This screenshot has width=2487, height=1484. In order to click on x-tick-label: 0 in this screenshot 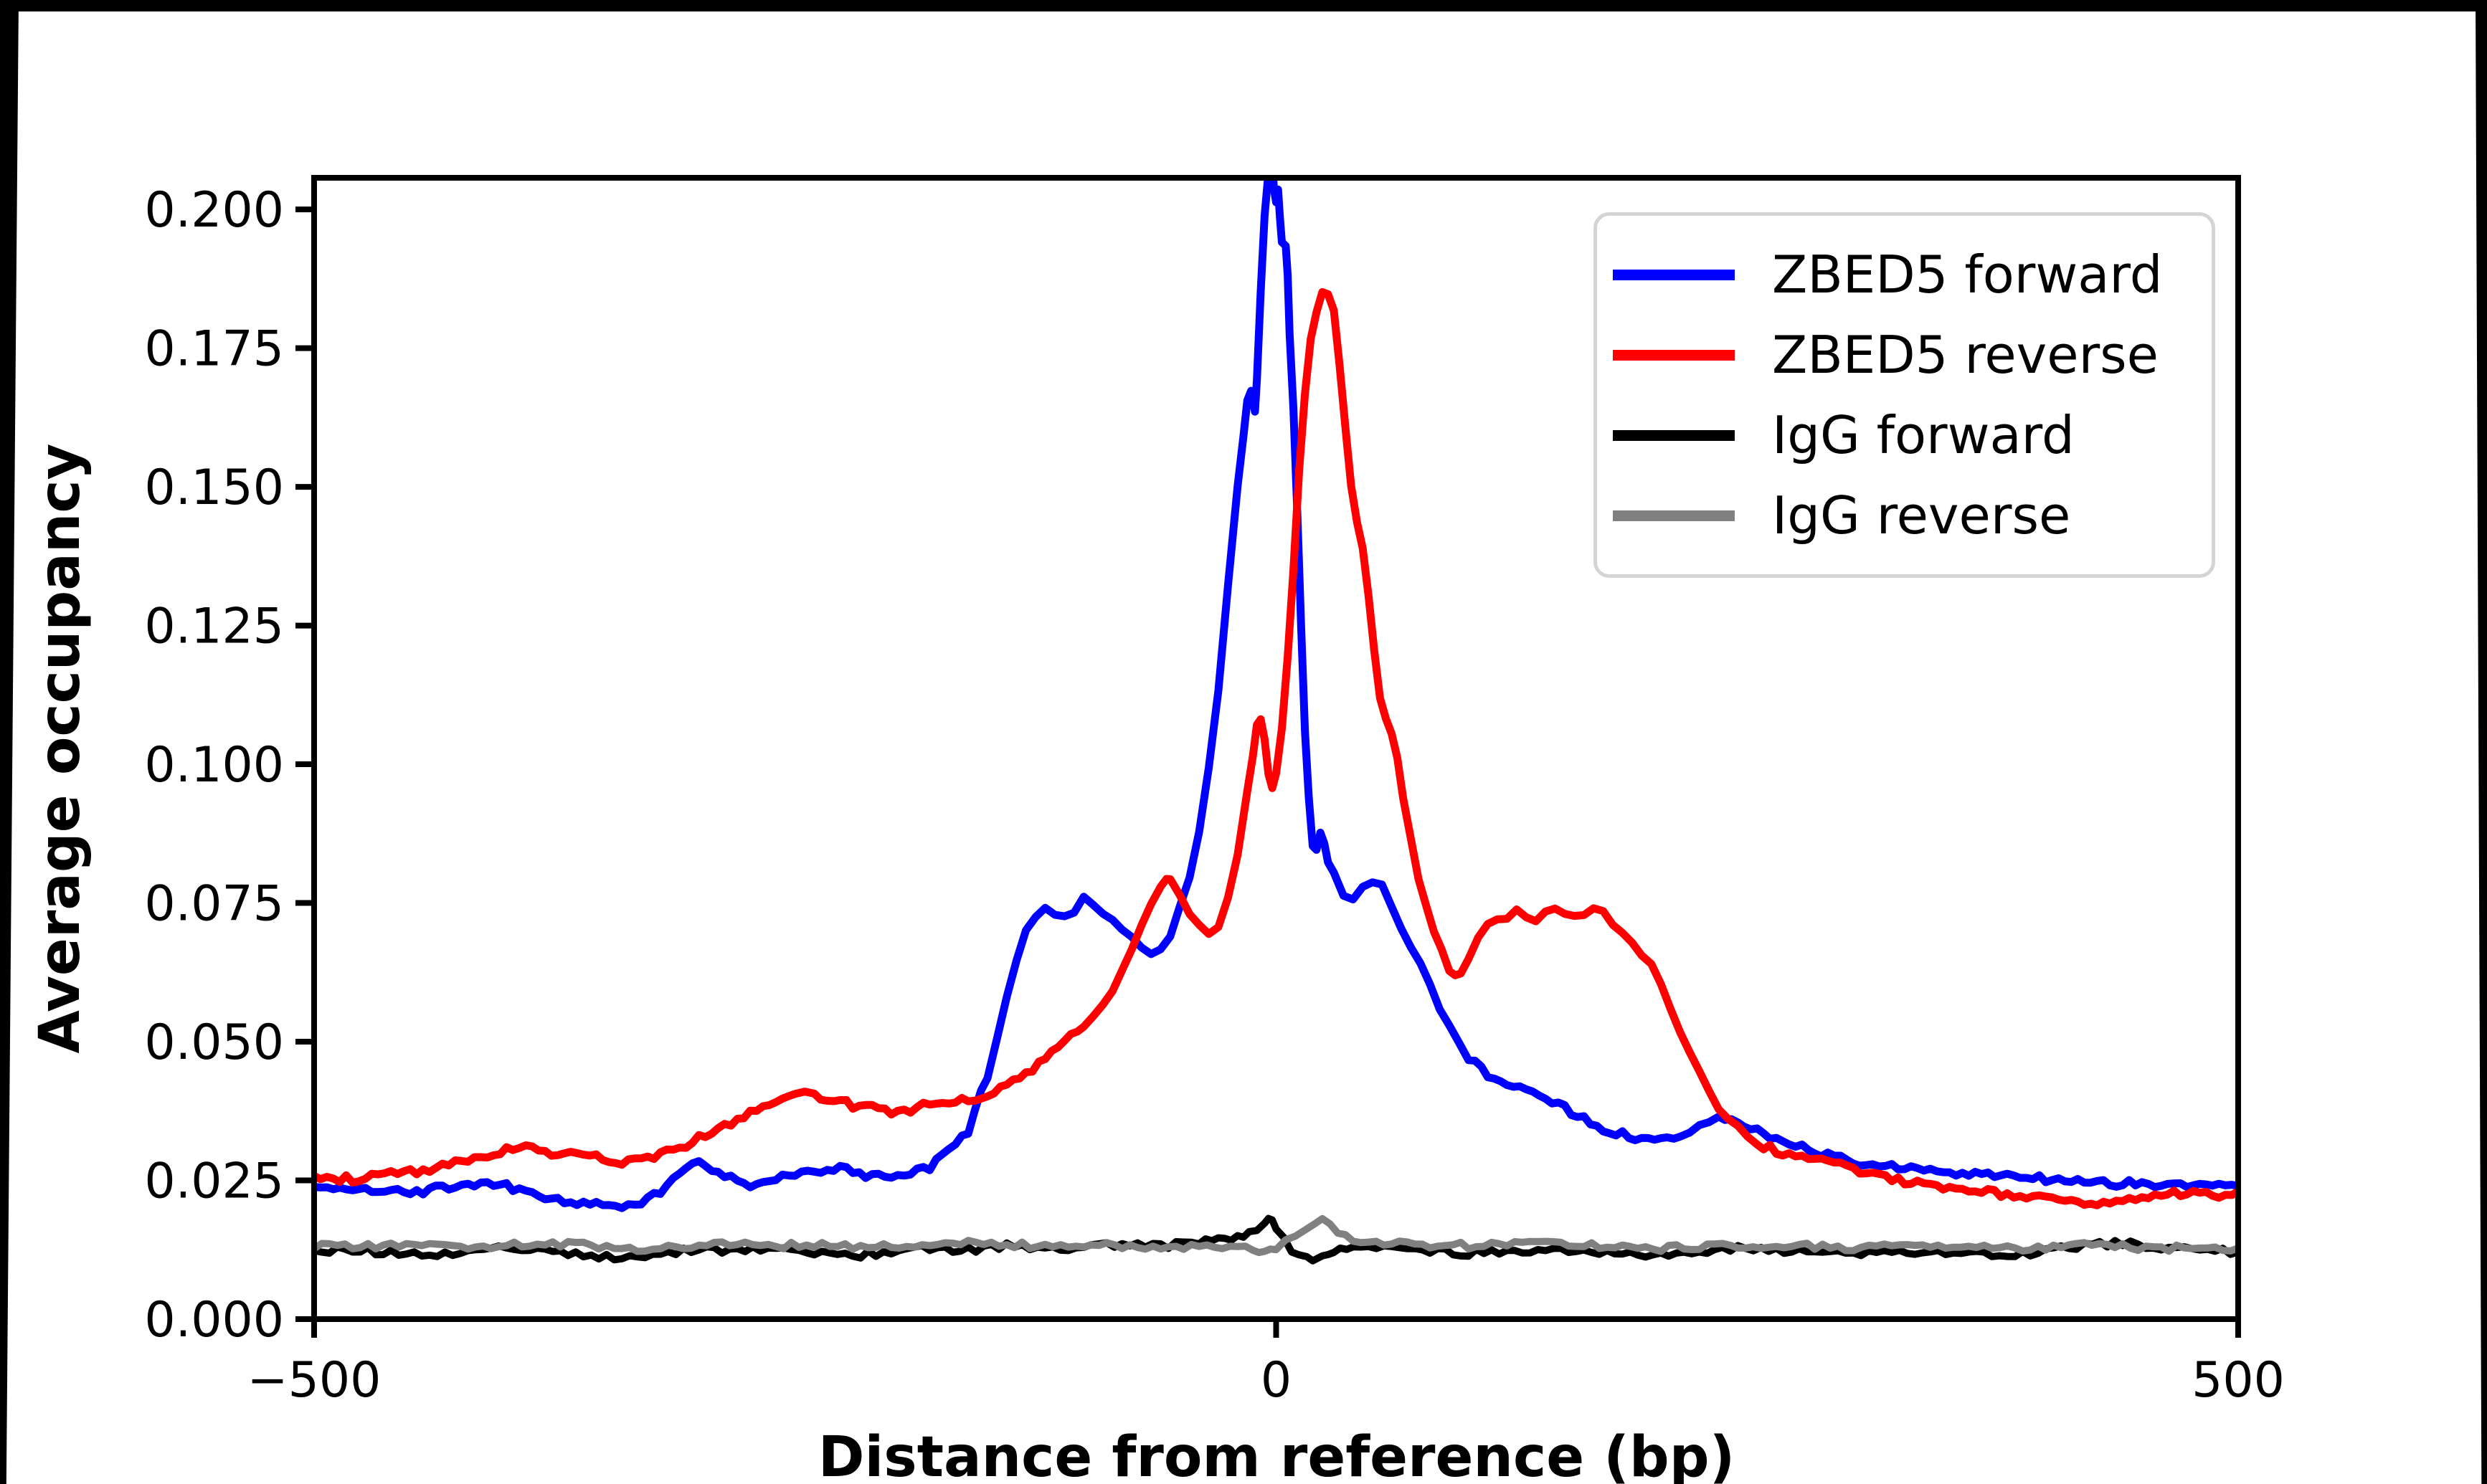, I will do `click(1277, 1381)`.